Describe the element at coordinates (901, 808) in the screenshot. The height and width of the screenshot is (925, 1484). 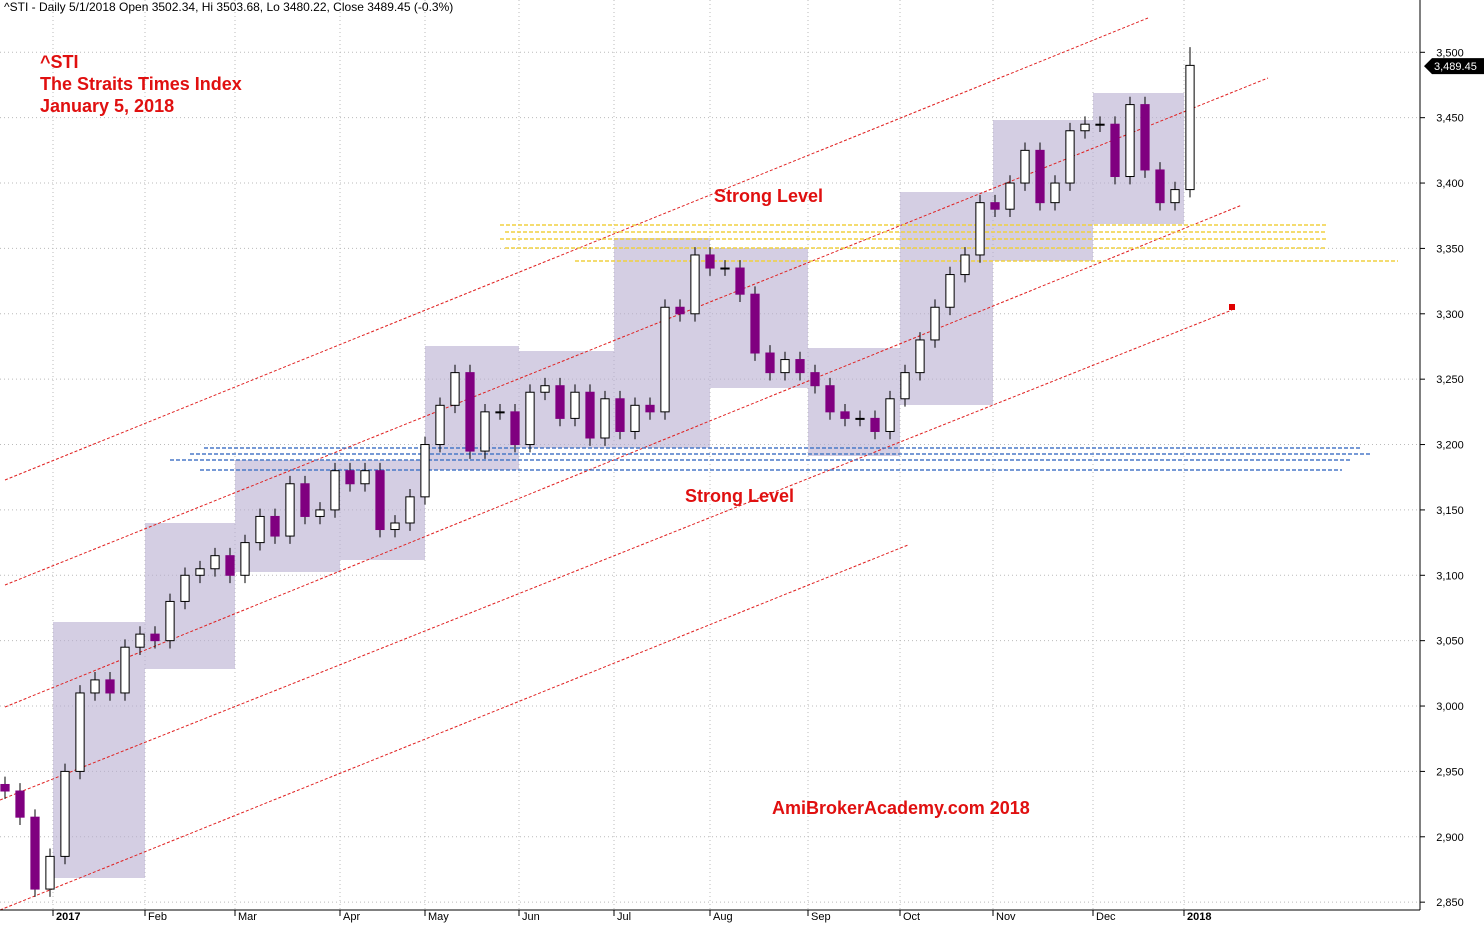
I see `annotation: AmiBrokerAcademy.com 2018` at that location.